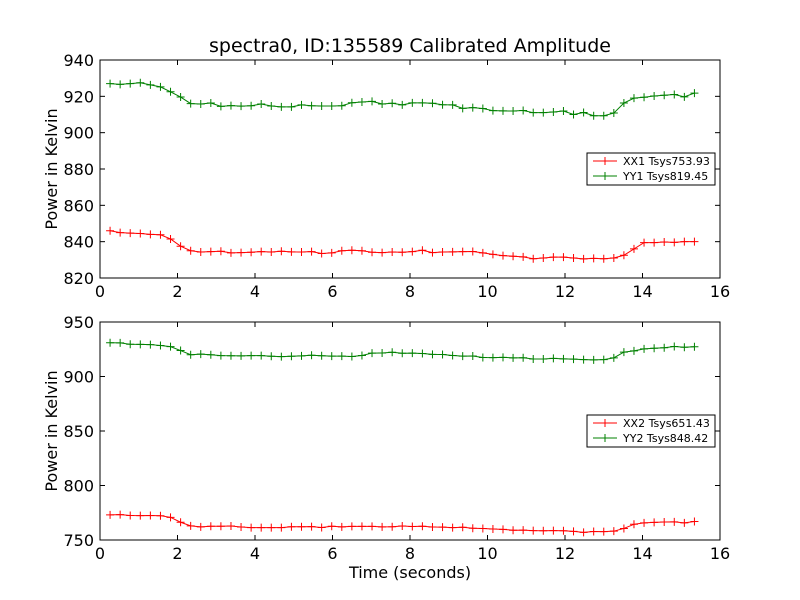 The width and height of the screenshot is (800, 600). Describe the element at coordinates (402, 99) in the screenshot. I see `series-yy1` at that location.